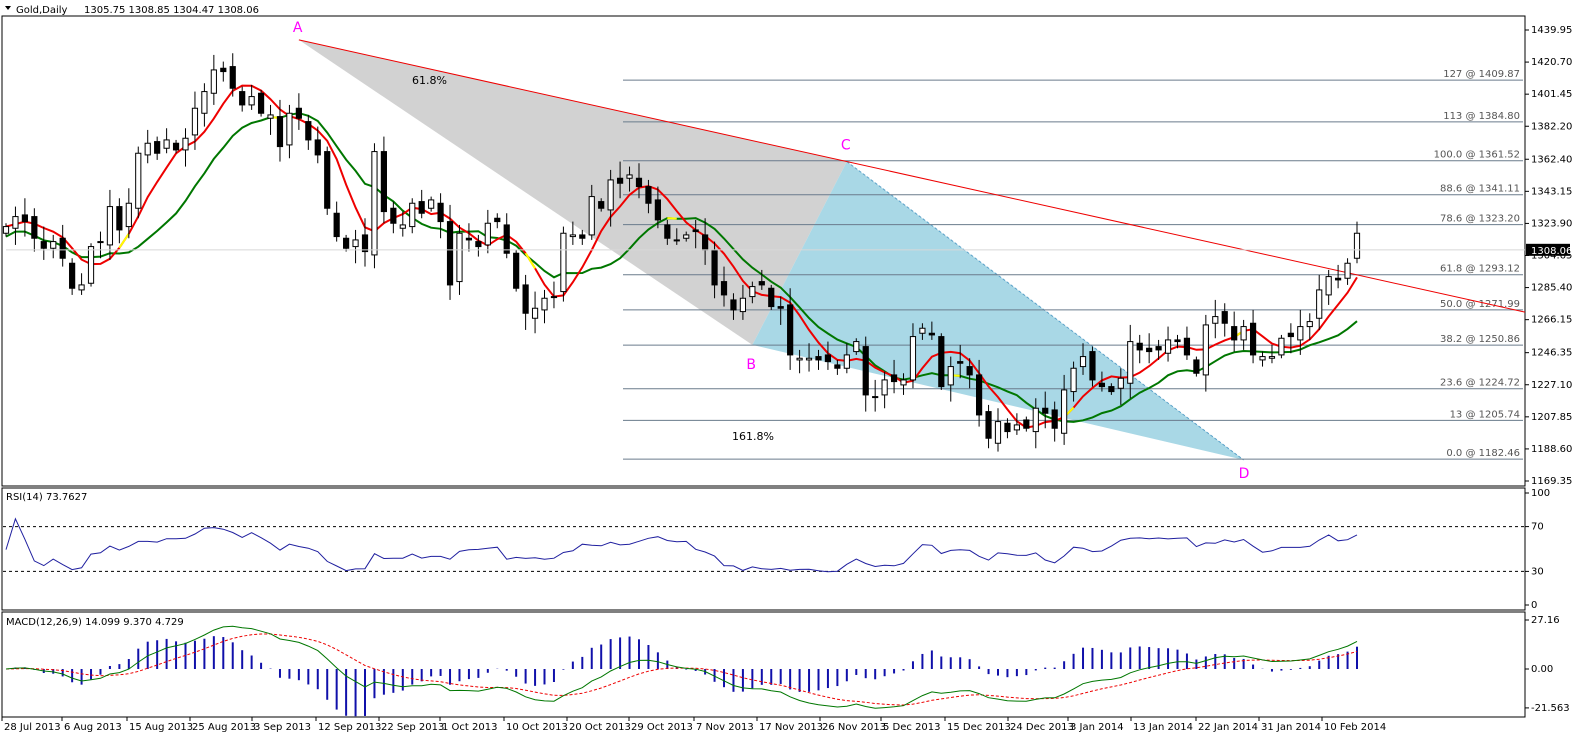  Describe the element at coordinates (8, 8) in the screenshot. I see `symbol-dropdown-icon` at that location.